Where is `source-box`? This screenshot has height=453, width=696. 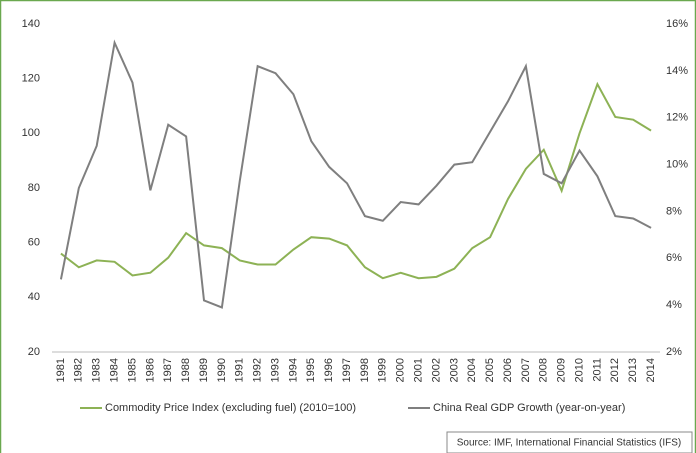
source-box is located at coordinates (569, 442).